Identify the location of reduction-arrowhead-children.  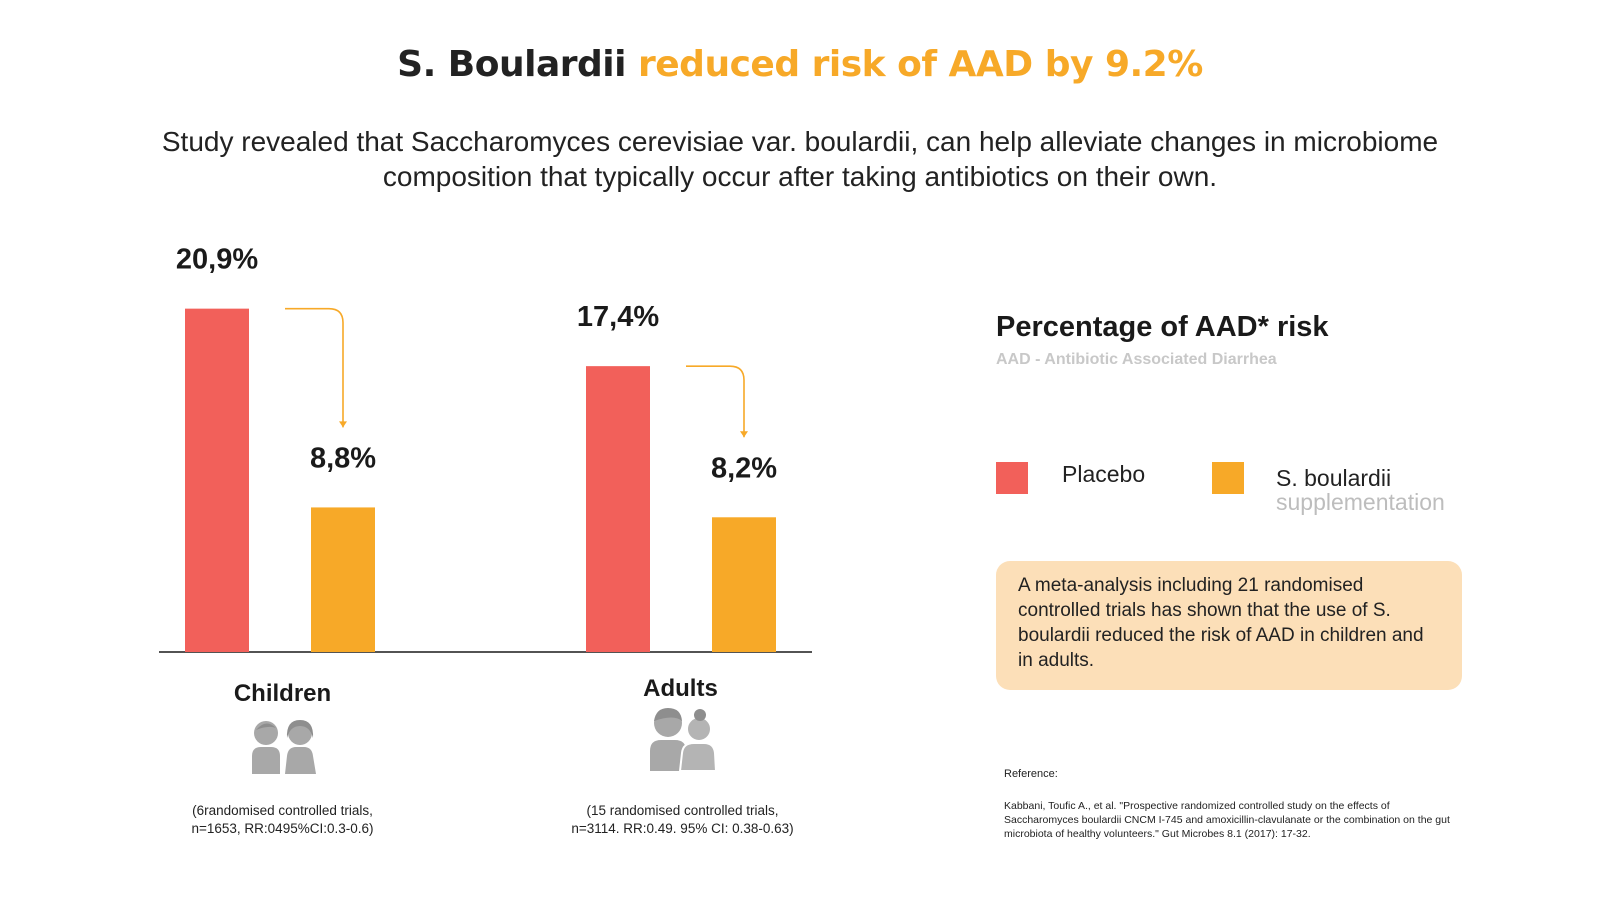
(343, 424).